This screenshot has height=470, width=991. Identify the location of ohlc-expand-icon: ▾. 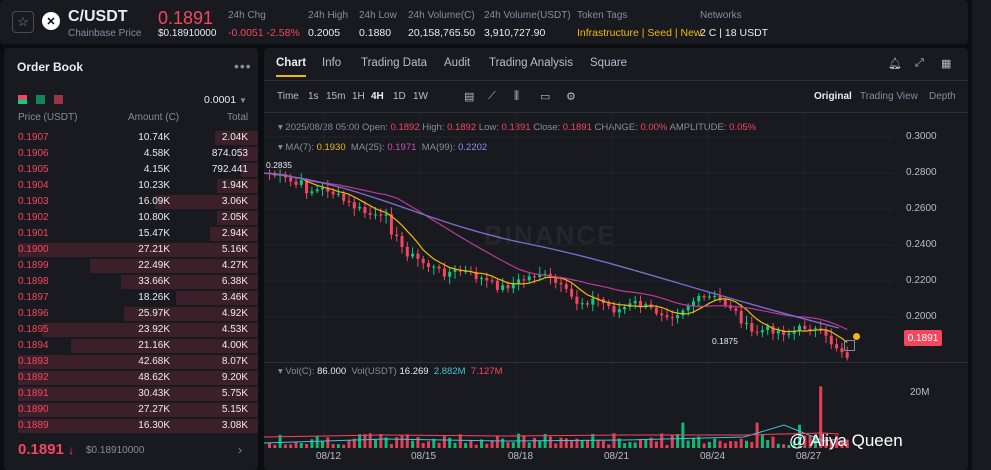
(280, 127).